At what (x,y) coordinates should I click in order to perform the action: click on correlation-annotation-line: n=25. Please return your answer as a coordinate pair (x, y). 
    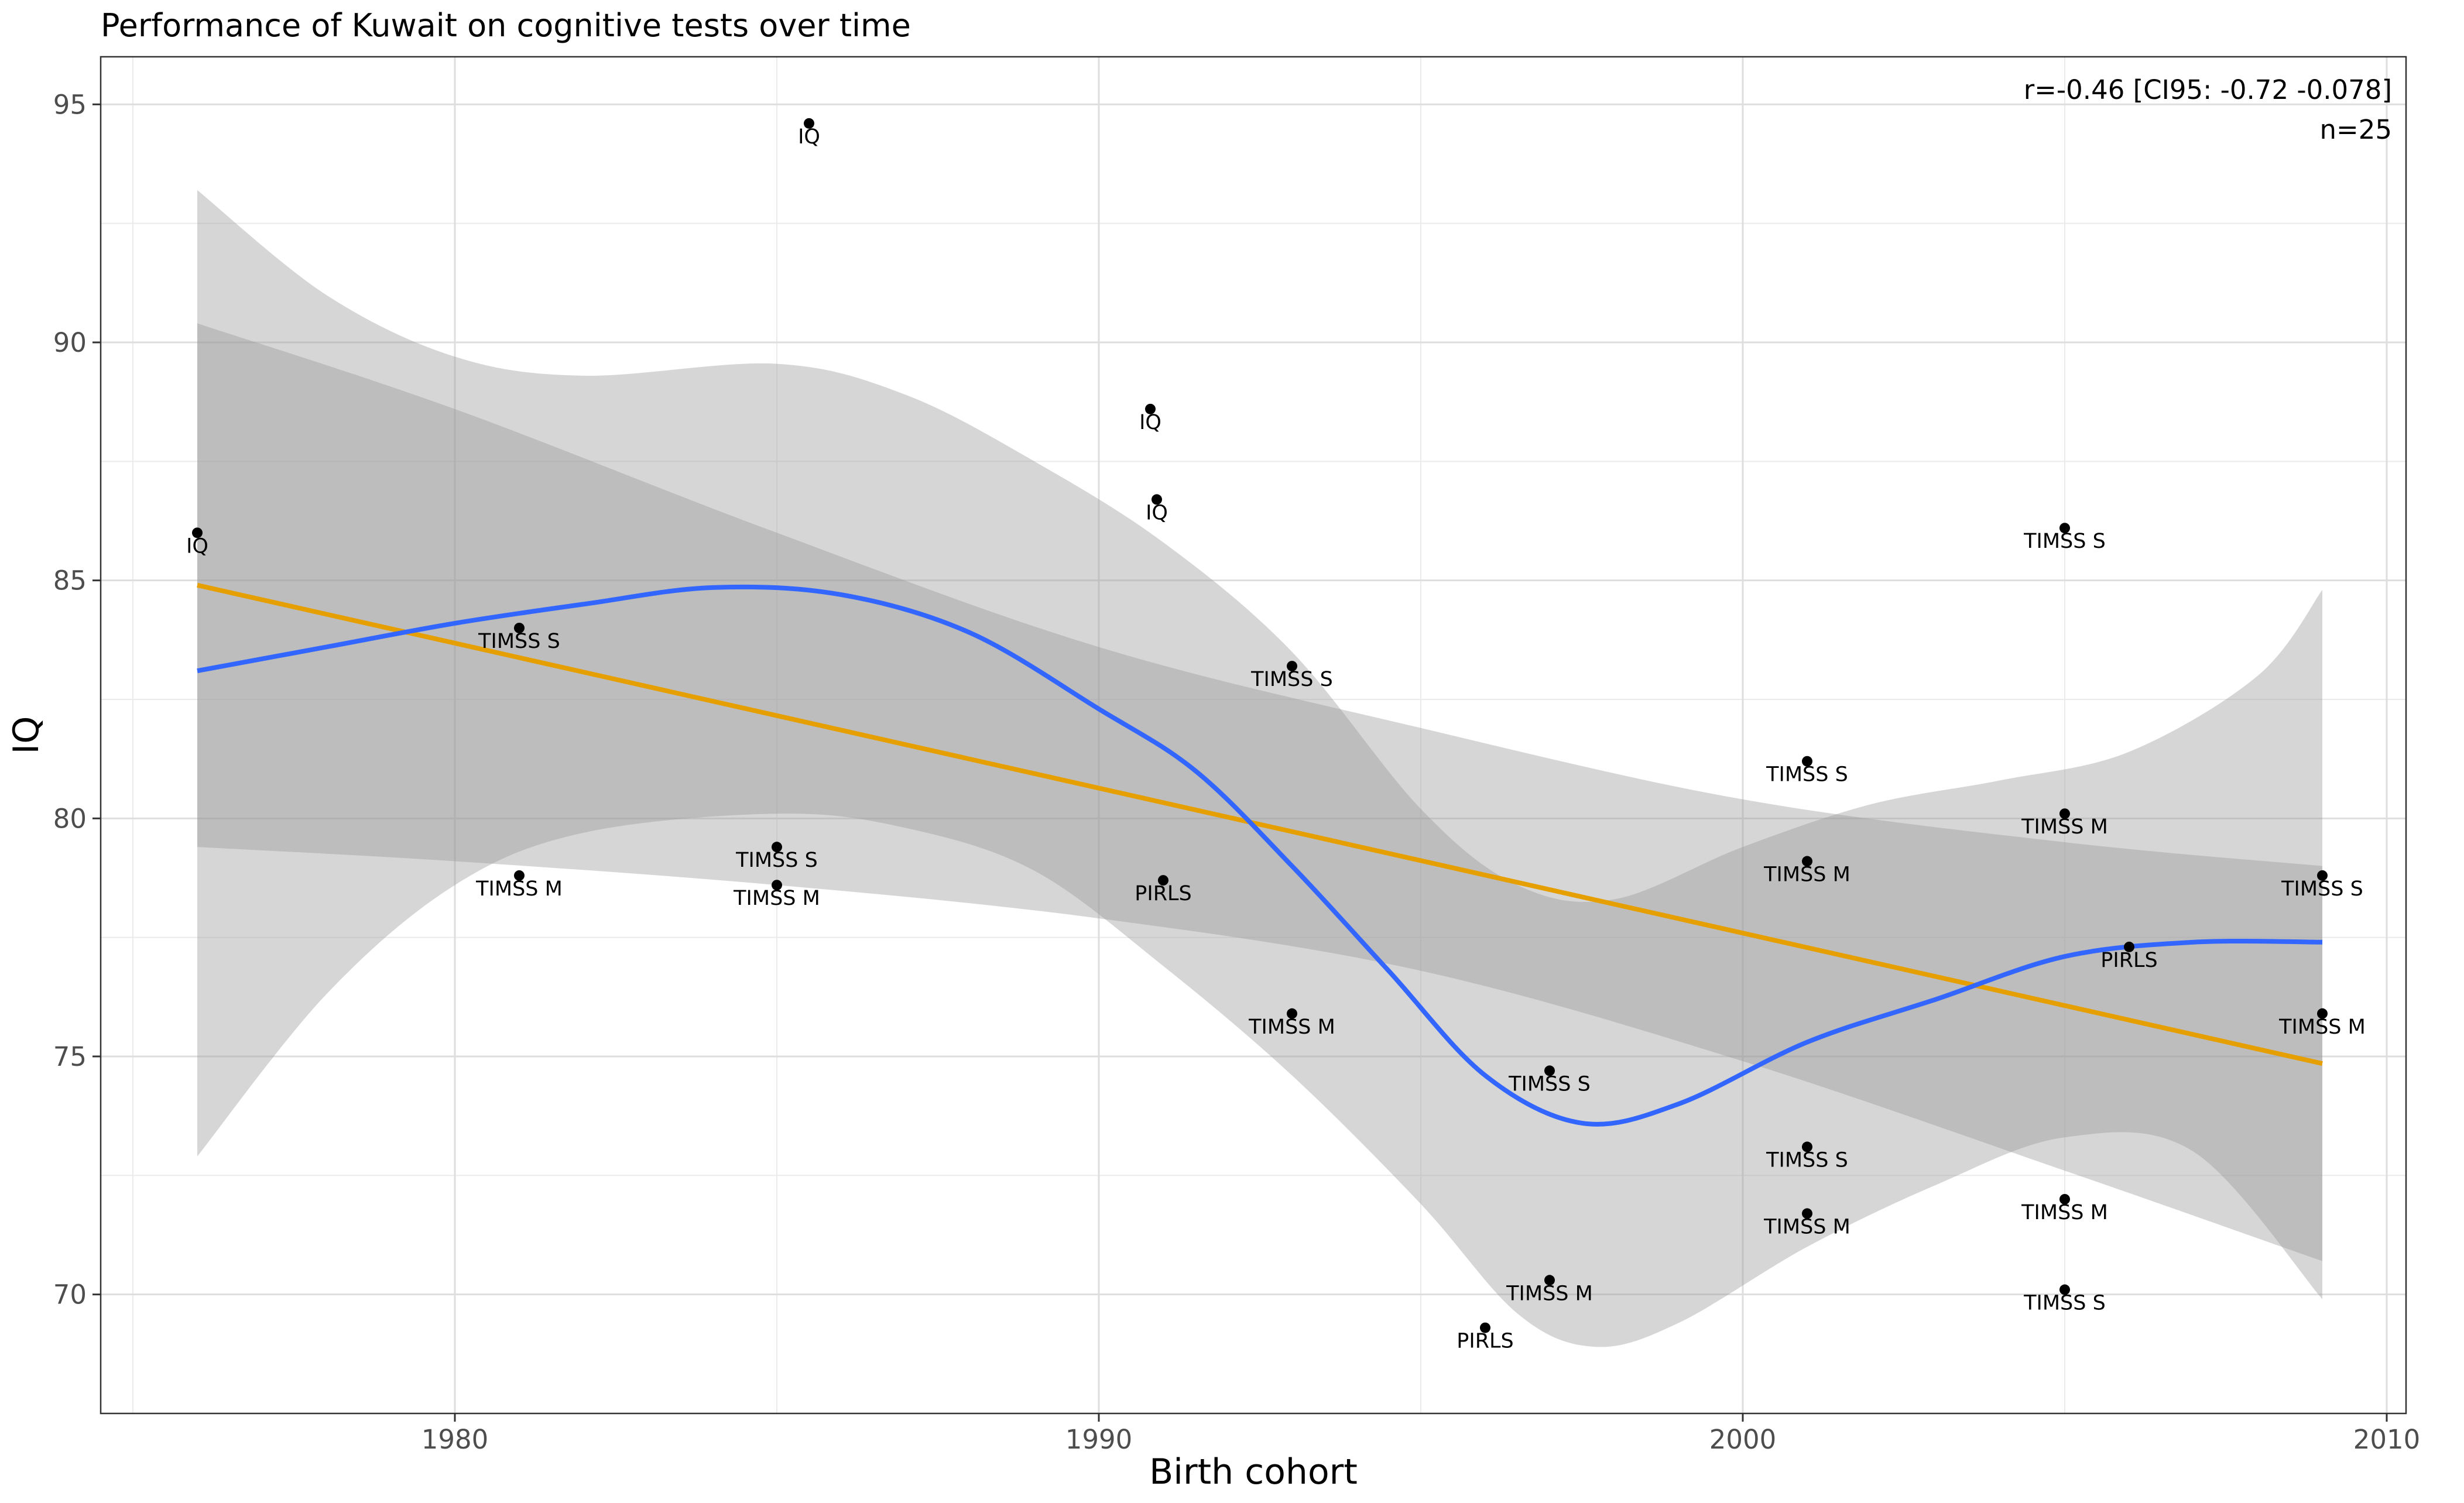
    Looking at the image, I should click on (2356, 129).